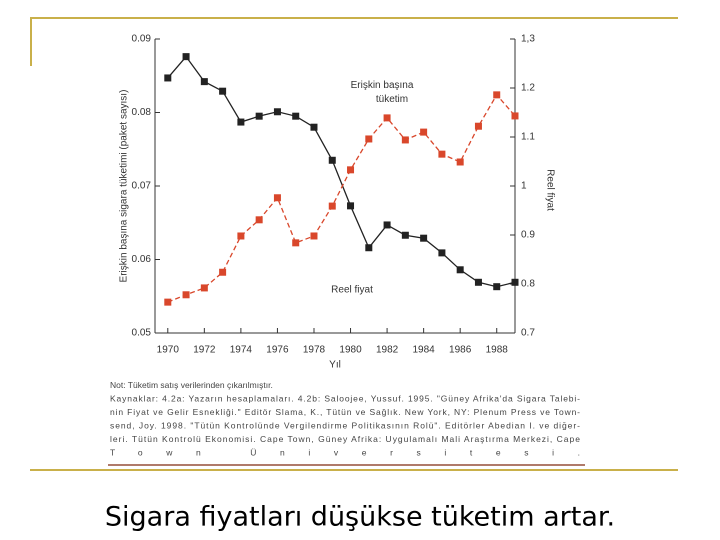  What do you see at coordinates (528, 333) in the screenshot?
I see `y2-tick-label: 0.7` at bounding box center [528, 333].